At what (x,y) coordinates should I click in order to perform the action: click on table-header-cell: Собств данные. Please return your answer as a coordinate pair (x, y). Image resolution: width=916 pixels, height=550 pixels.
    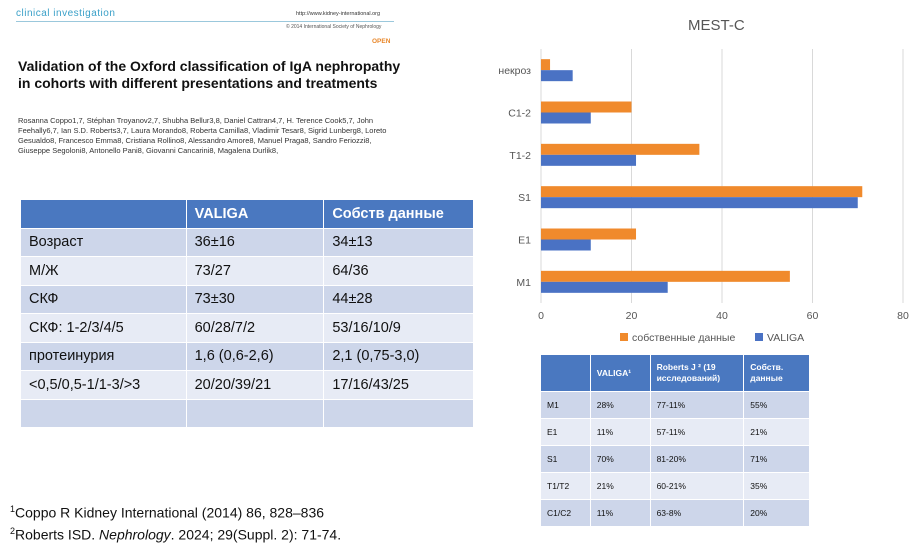
    Looking at the image, I should click on (398, 214).